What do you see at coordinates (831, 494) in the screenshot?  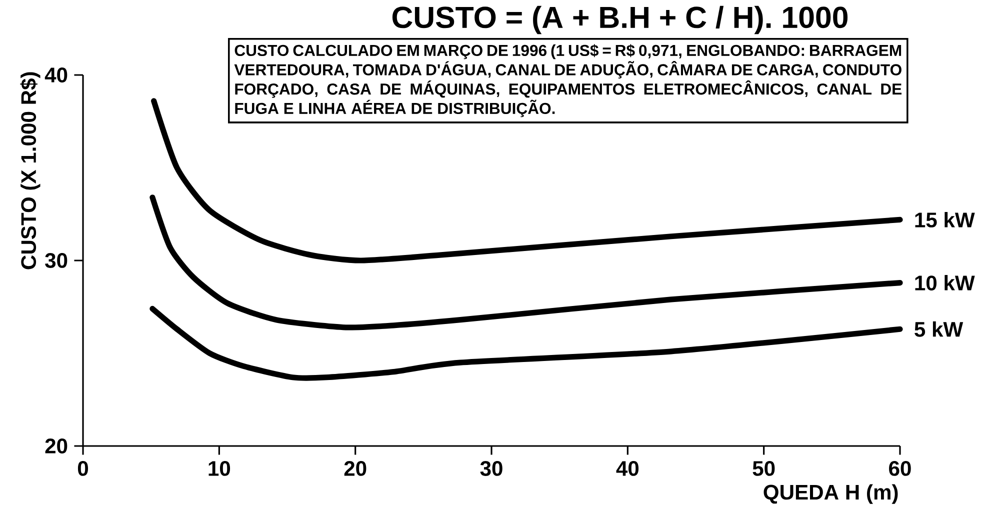 I see `x-axis-title: QUEDA H (m)` at bounding box center [831, 494].